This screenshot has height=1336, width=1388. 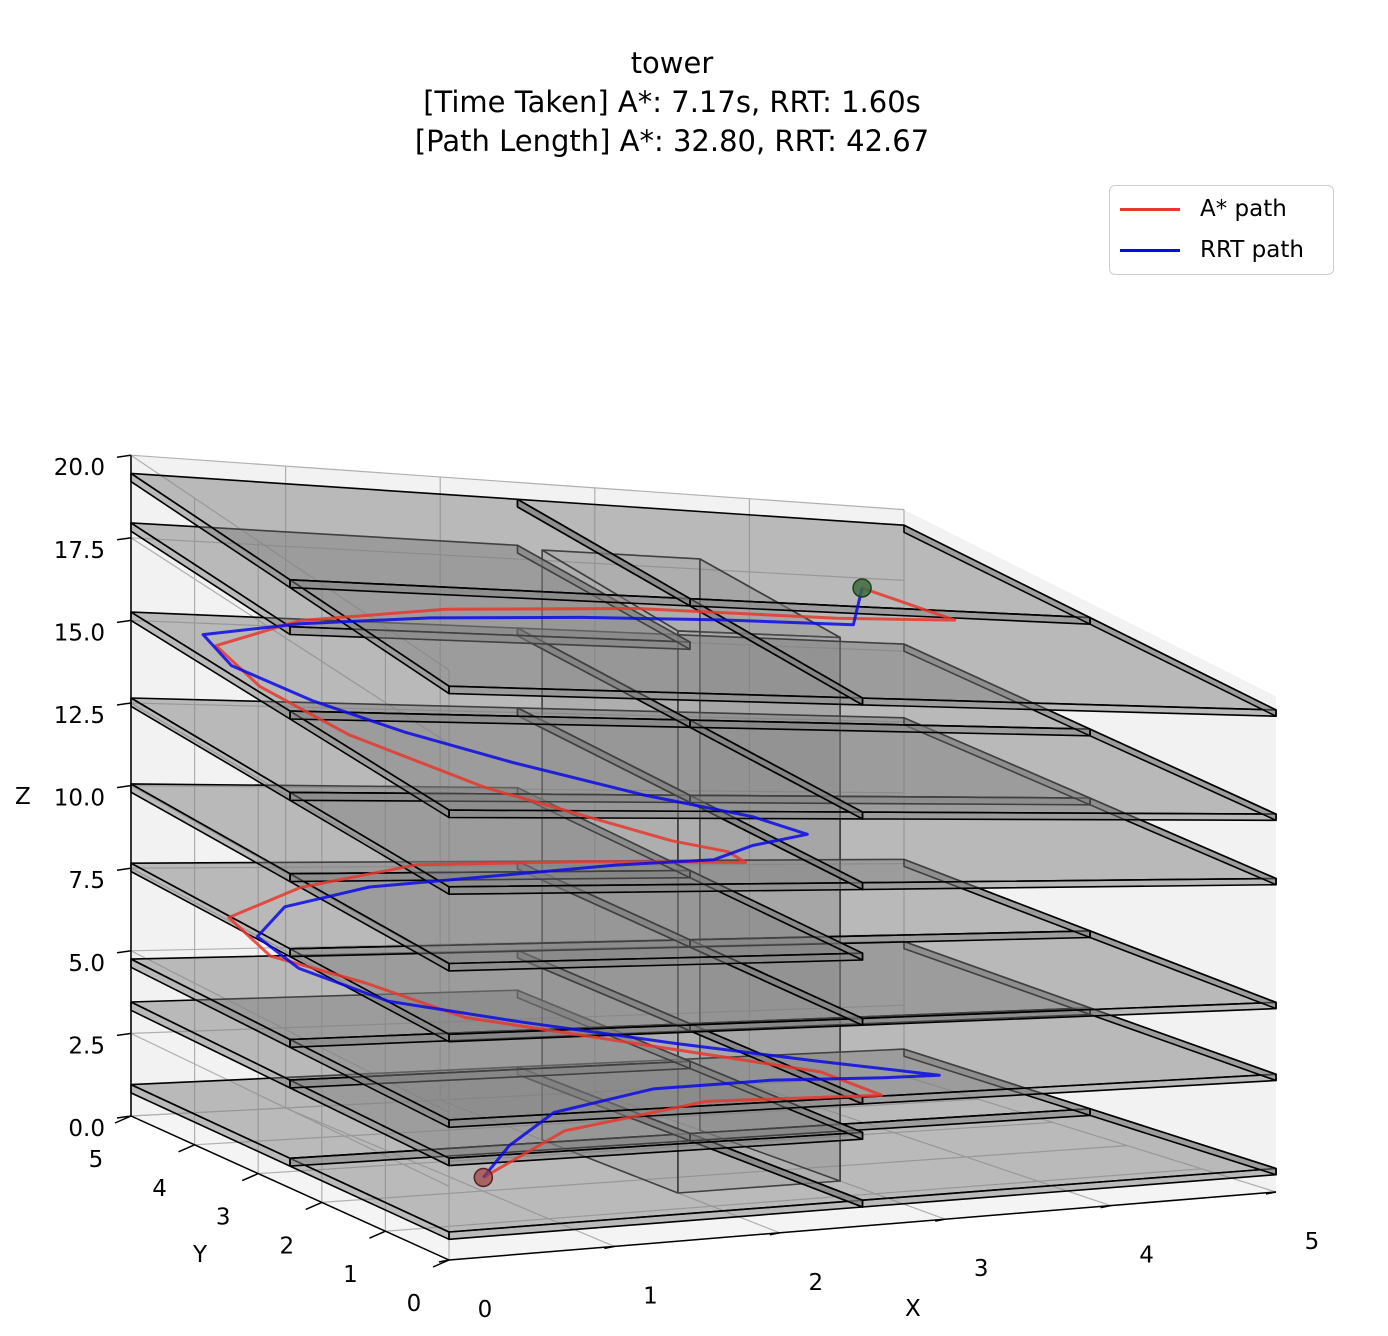 What do you see at coordinates (650, 1296) in the screenshot?
I see `x-tick-label: 1` at bounding box center [650, 1296].